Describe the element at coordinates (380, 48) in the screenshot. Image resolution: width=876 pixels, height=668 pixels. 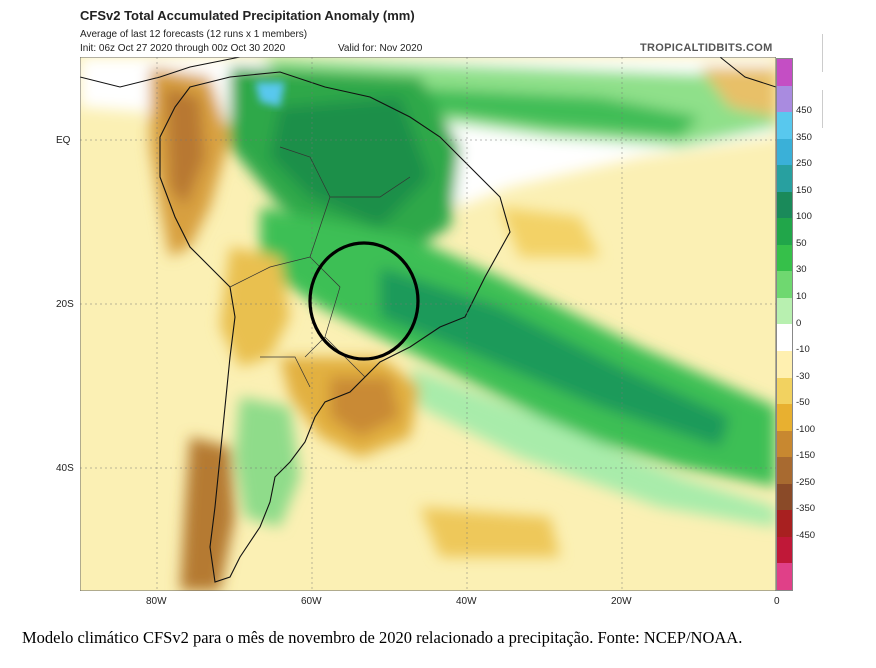
I see `valid-time: Valid for: Nov 2020` at that location.